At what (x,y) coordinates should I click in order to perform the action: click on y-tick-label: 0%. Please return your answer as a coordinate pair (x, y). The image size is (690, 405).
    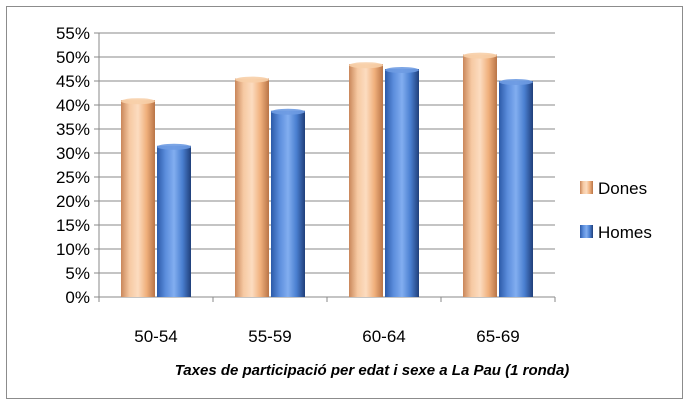
    Looking at the image, I should click on (77, 297).